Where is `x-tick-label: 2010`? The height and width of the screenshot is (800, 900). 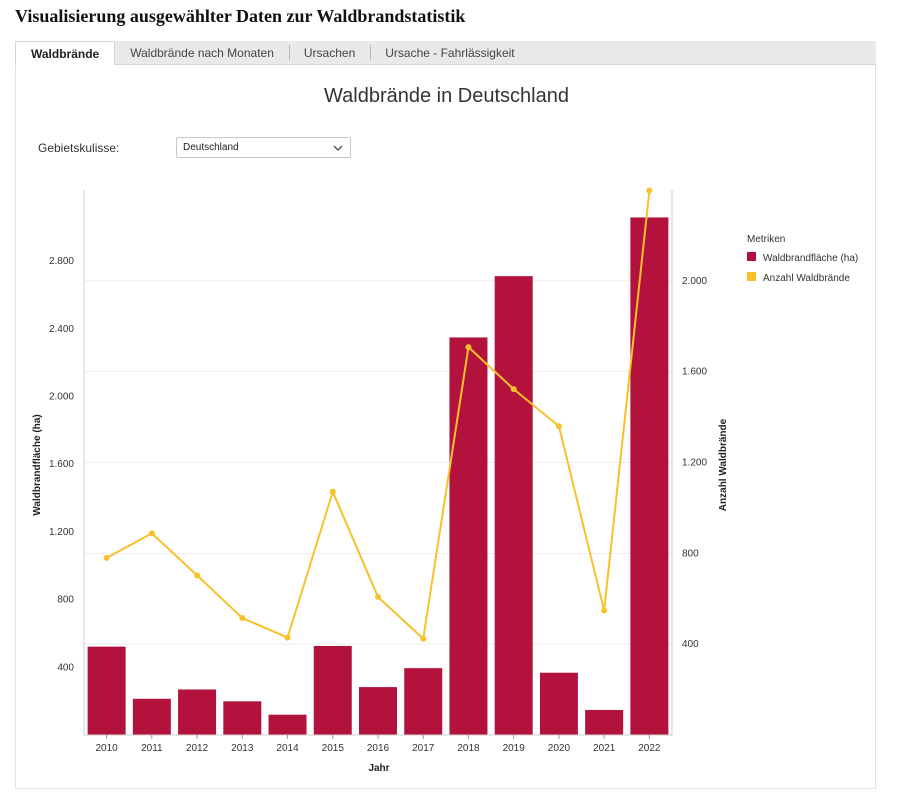 x-tick-label: 2010 is located at coordinates (106, 748).